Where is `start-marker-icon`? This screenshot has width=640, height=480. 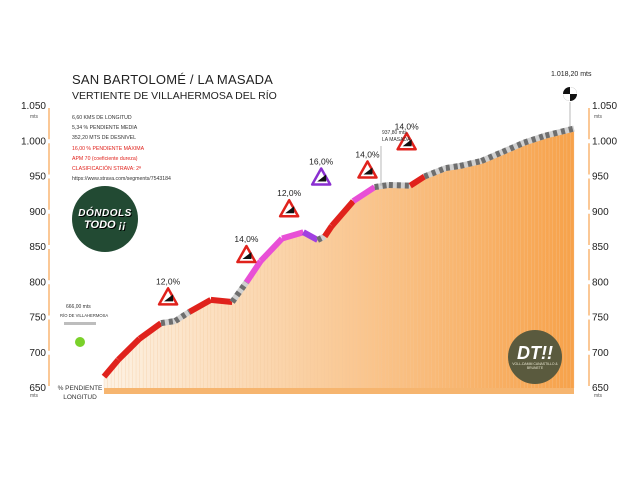
start-marker-icon is located at coordinates (80, 342).